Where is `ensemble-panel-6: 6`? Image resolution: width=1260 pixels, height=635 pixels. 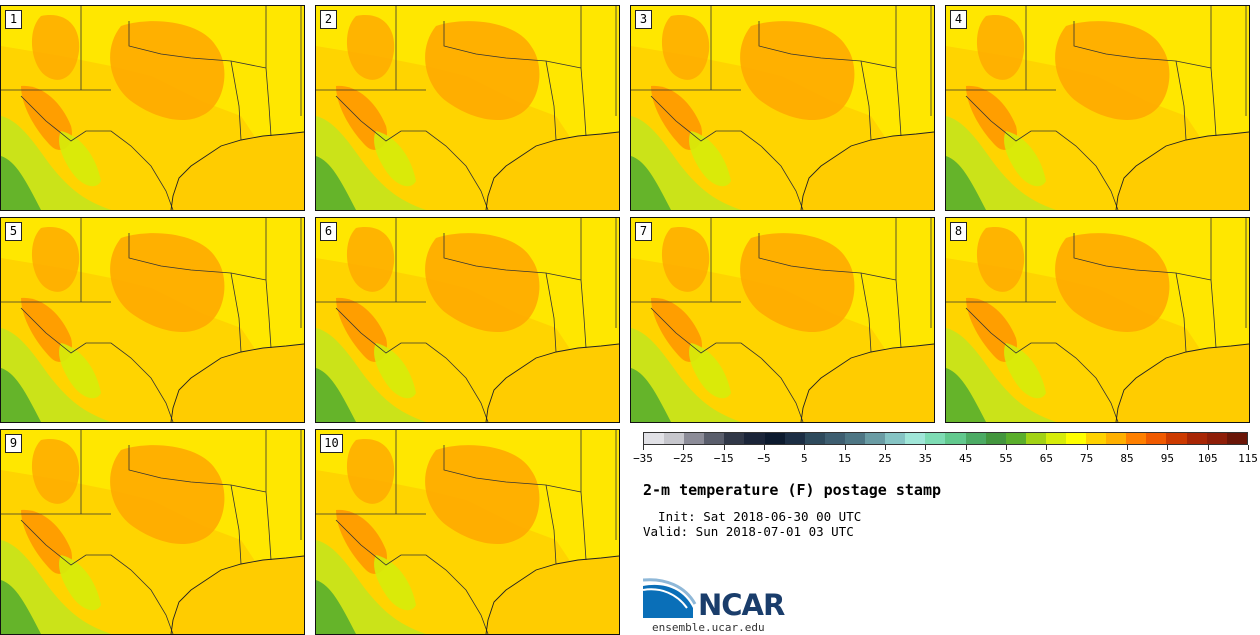 ensemble-panel-6: 6 is located at coordinates (467, 320).